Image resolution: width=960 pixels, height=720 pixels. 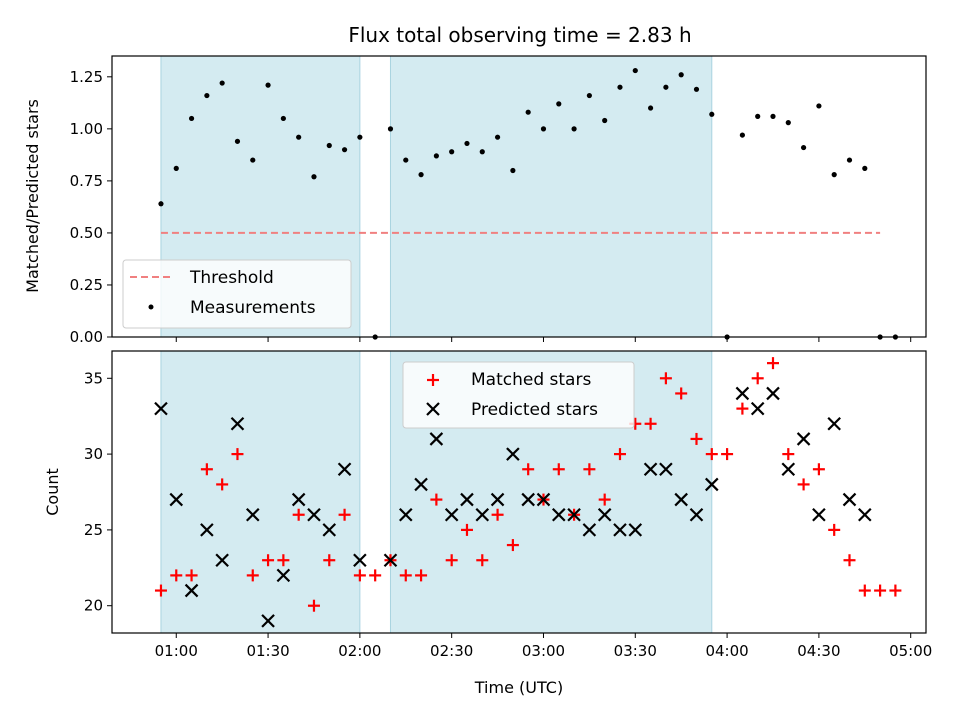 What do you see at coordinates (86, 337) in the screenshot?
I see `y-tick-label: 0.00` at bounding box center [86, 337].